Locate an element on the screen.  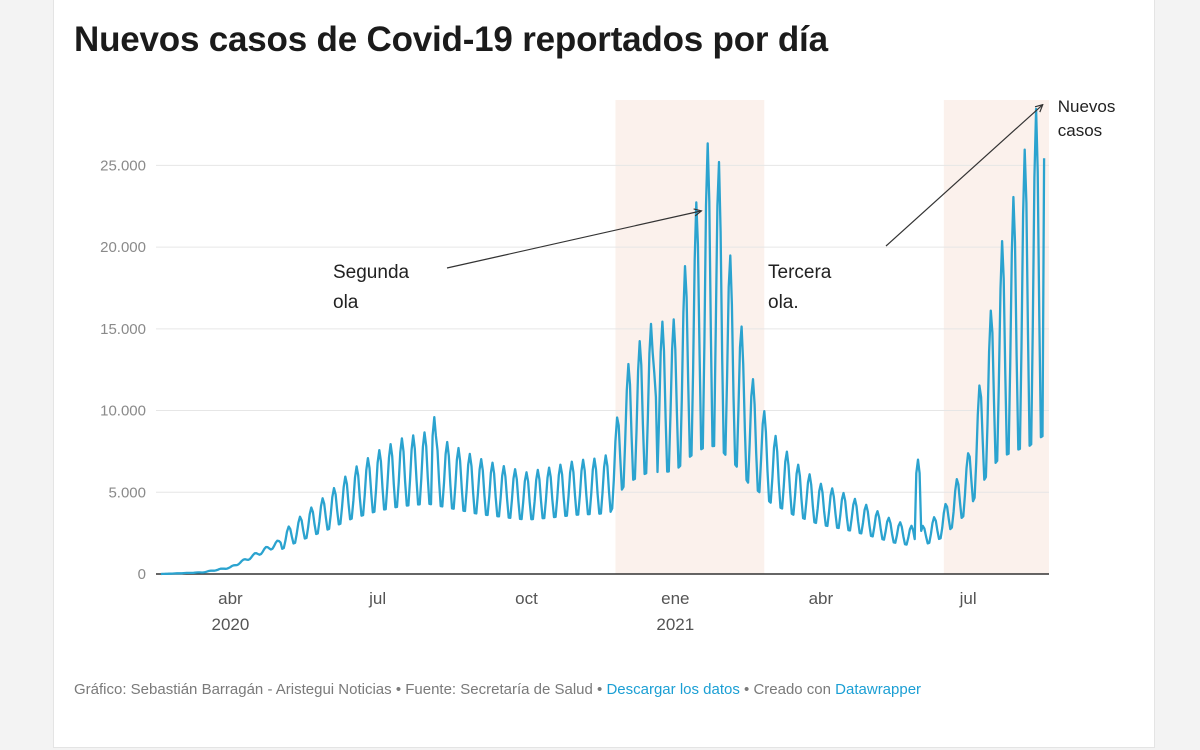
x-tick-label: oct is located at coordinates (526, 598).